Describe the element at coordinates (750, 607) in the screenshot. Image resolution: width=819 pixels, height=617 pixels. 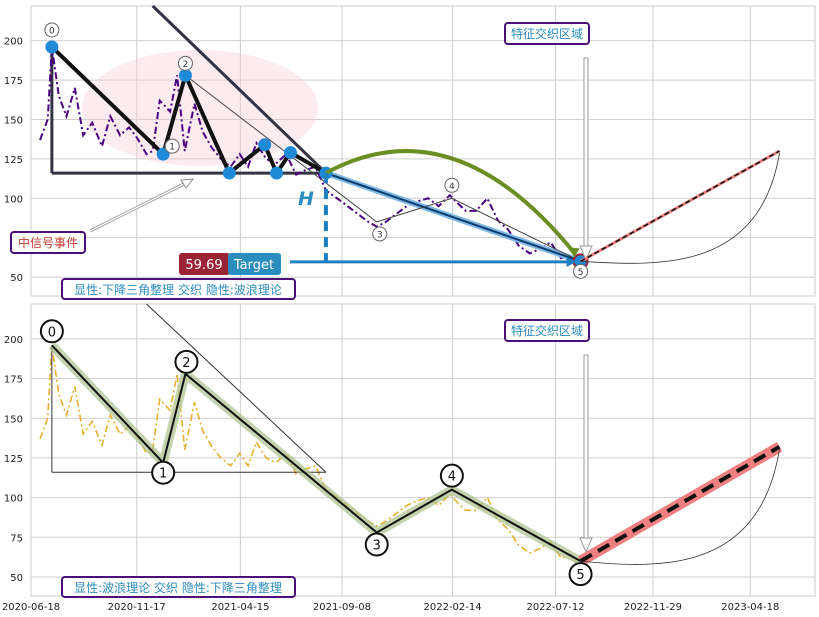
I see `x-tick-label: 2023-04-18` at that location.